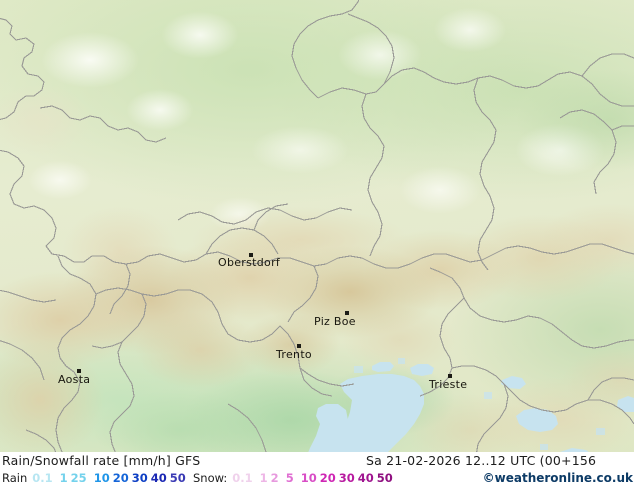  Describe the element at coordinates (448, 384) in the screenshot. I see `city-label-text: Trieste` at that location.